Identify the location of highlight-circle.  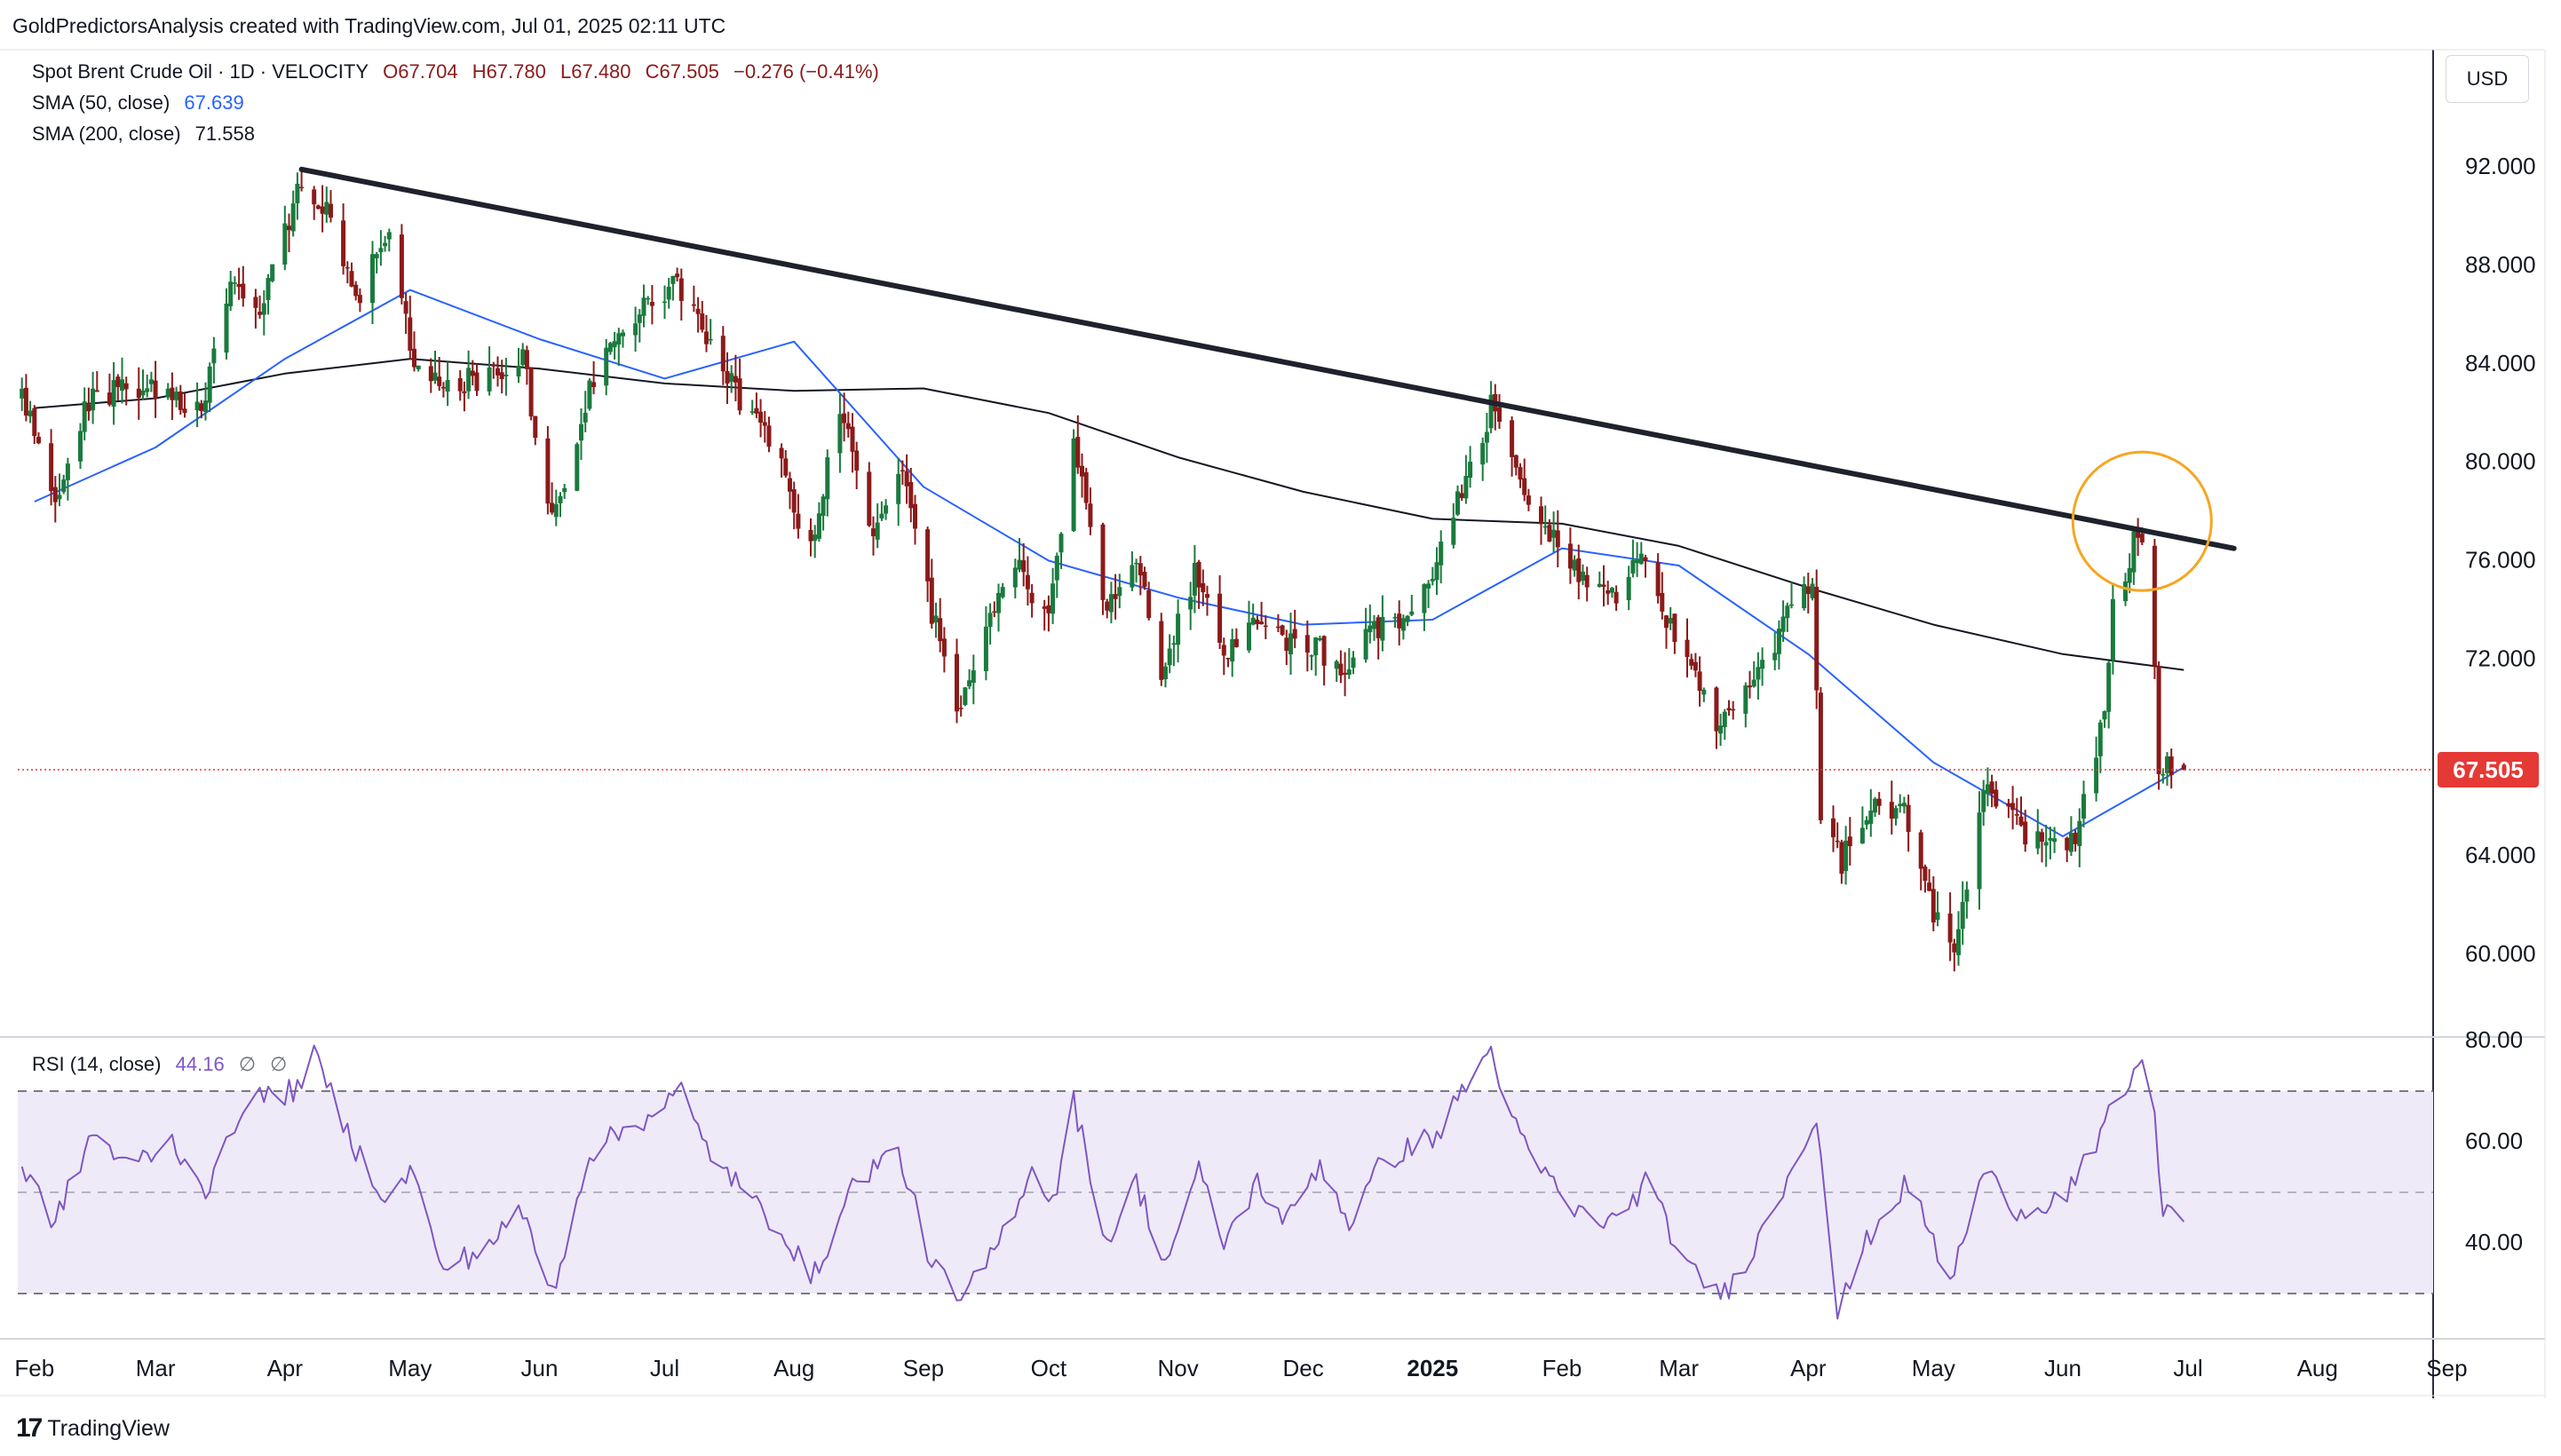
(2142, 521).